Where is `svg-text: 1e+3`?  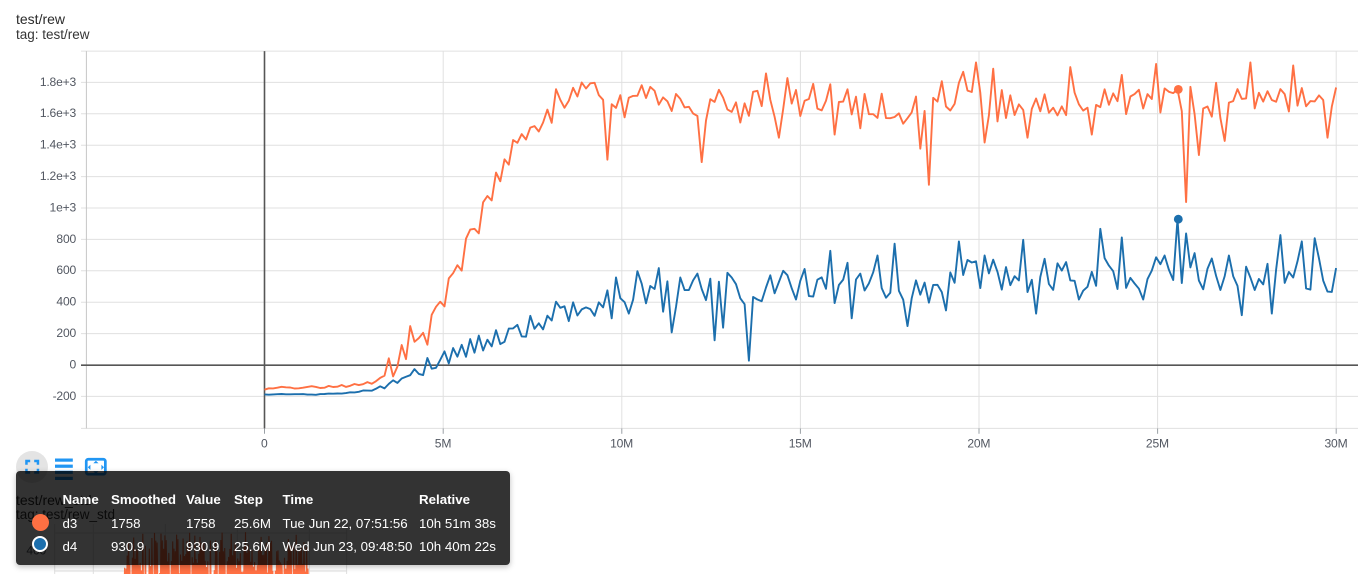 svg-text: 1e+3 is located at coordinates (63, 207).